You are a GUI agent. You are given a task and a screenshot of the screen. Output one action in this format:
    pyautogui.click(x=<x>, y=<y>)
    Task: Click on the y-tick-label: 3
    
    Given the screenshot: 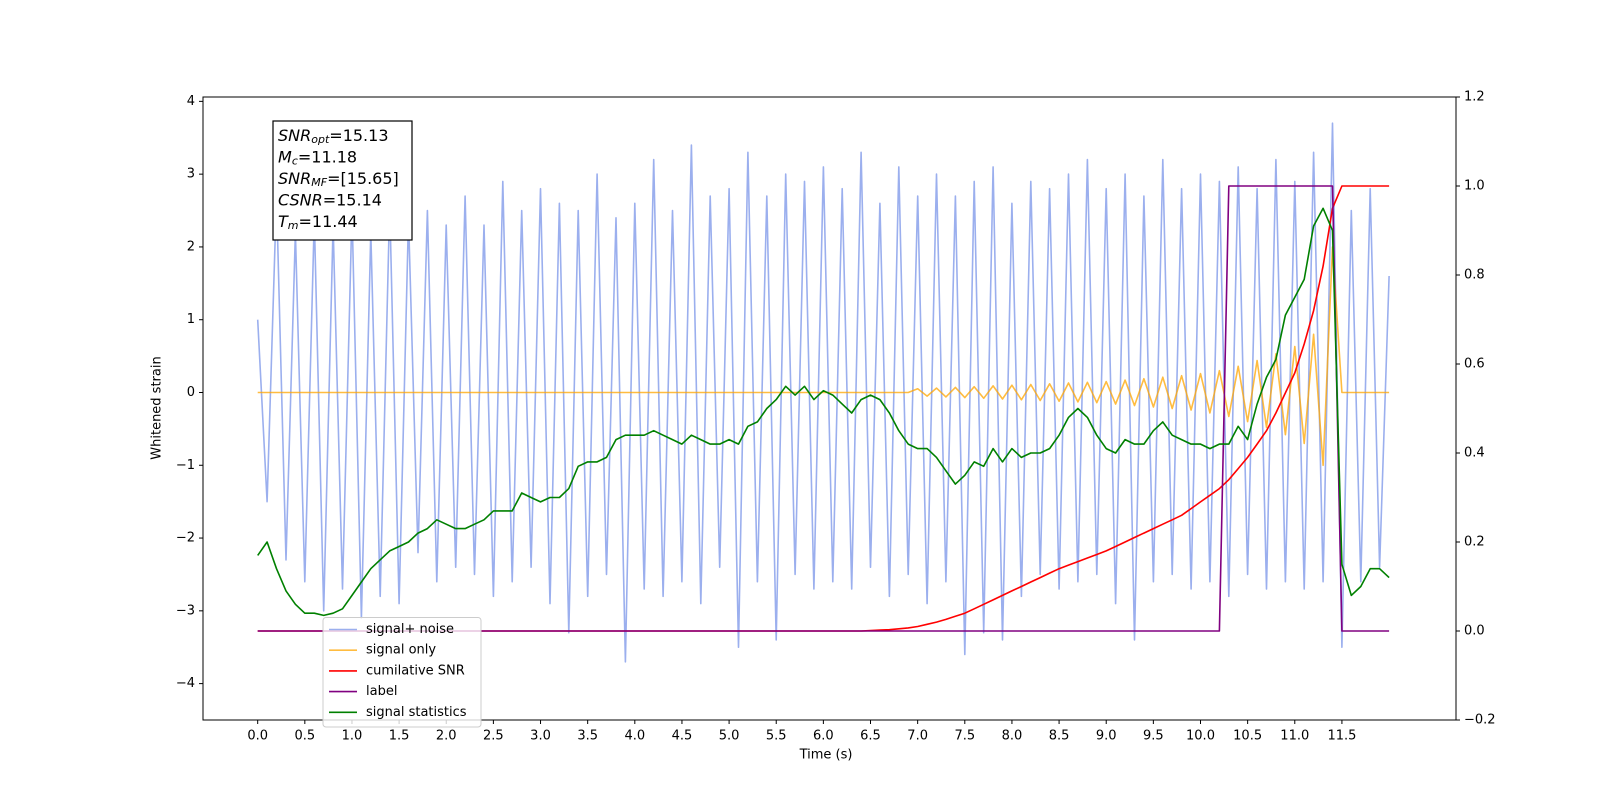 What is the action you would take?
    pyautogui.click(x=191, y=174)
    